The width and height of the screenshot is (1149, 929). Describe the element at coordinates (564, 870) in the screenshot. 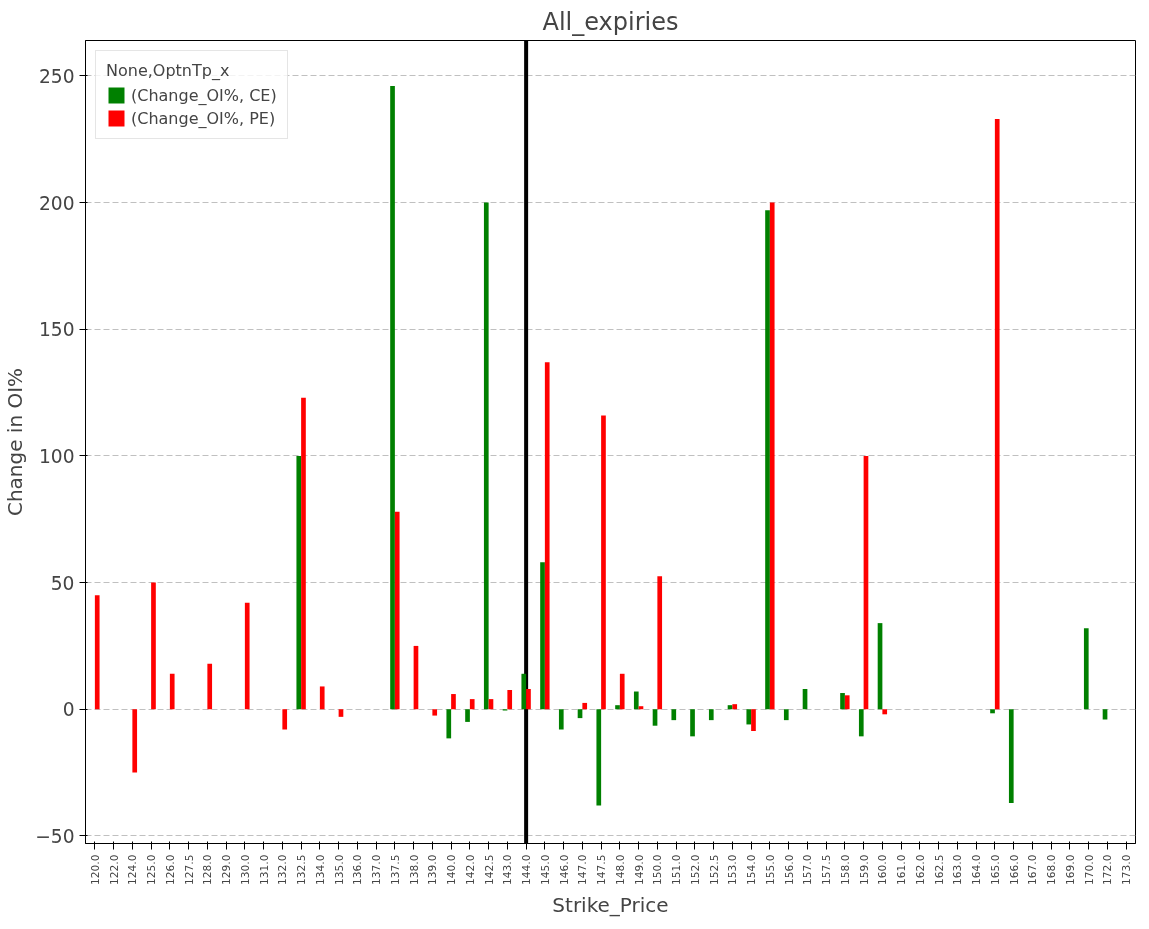

I see `x-tick-label: 146.0` at that location.